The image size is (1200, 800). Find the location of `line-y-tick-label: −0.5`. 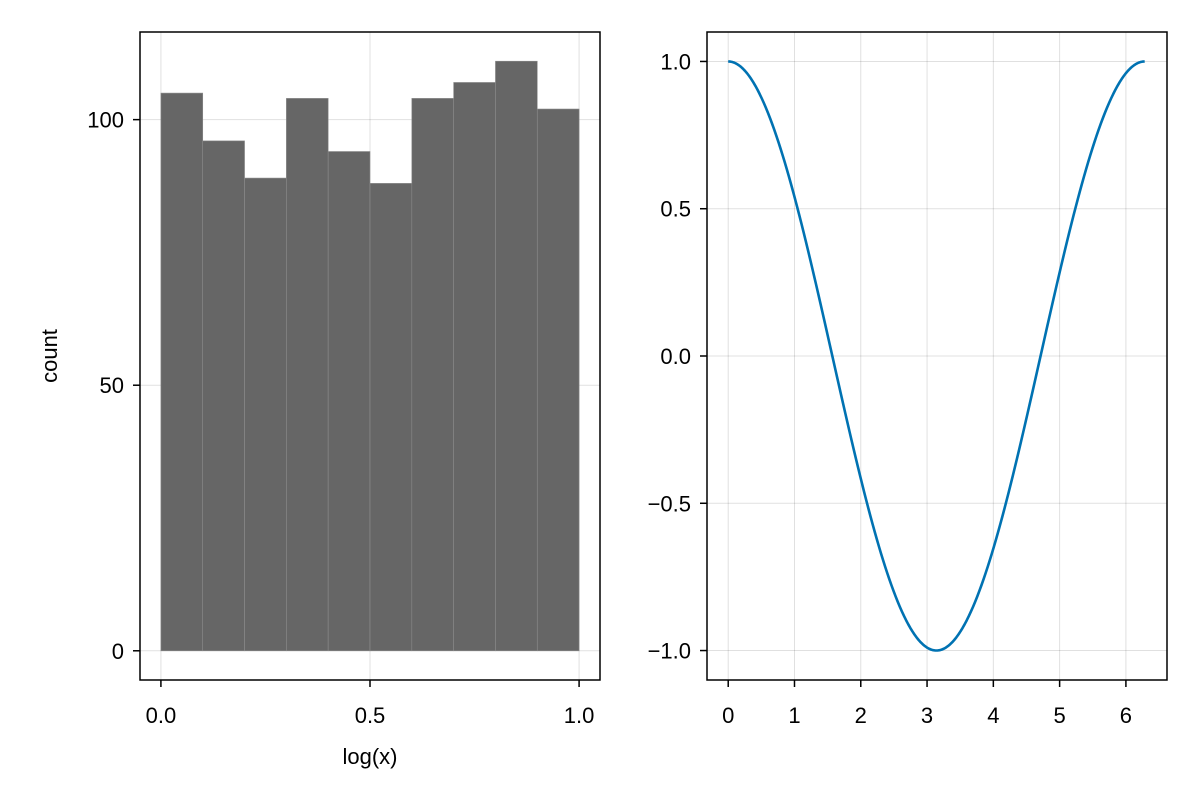

line-y-tick-label: −0.5 is located at coordinates (669, 503).